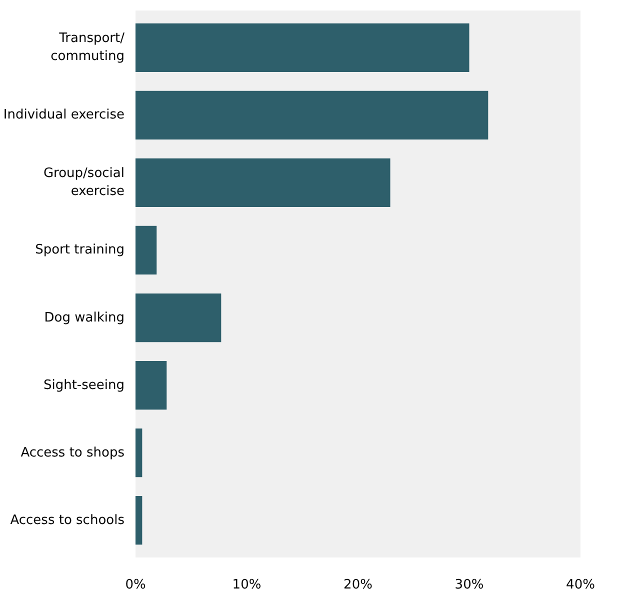 This screenshot has width=622, height=603. I want to click on y-tick-label: Dog walking, so click(84, 318).